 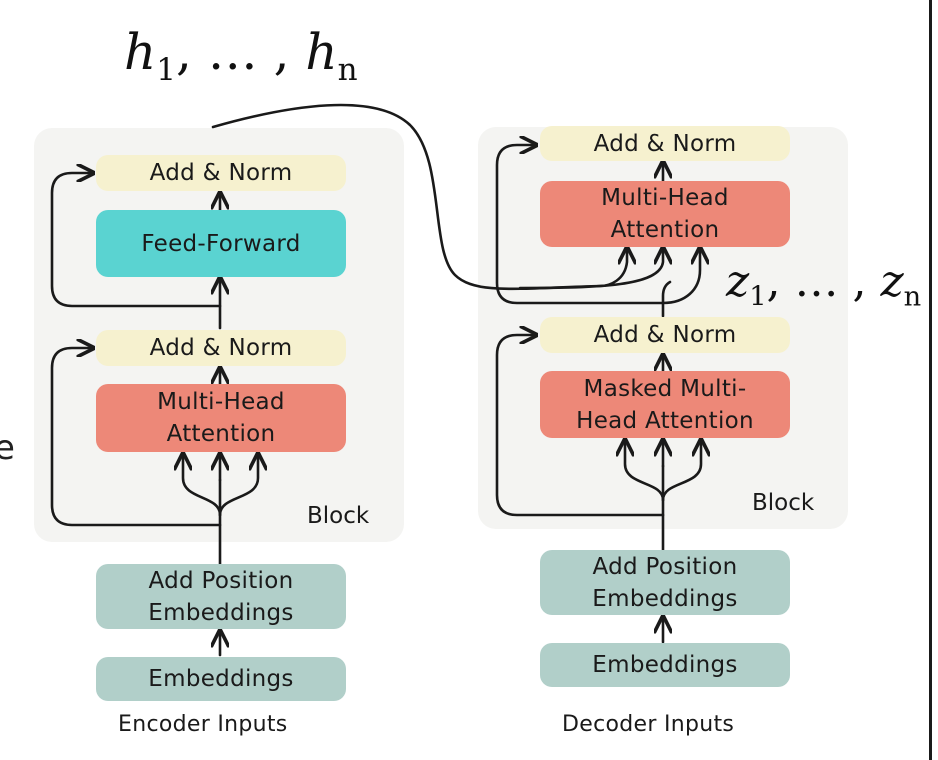 I want to click on decoder-add-position-embeddings: Add Position Embeddings, so click(x=665, y=582).